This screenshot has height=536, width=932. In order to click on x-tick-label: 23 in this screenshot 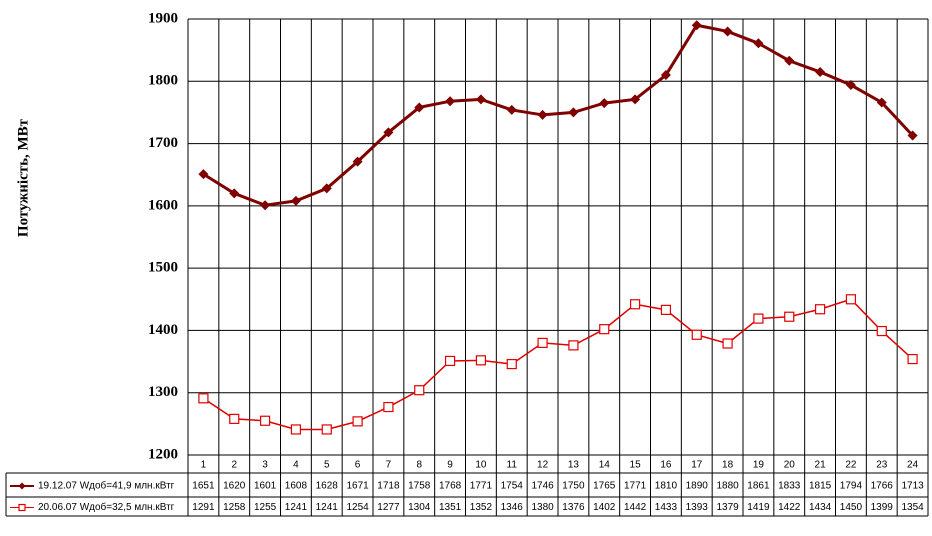, I will do `click(882, 465)`.